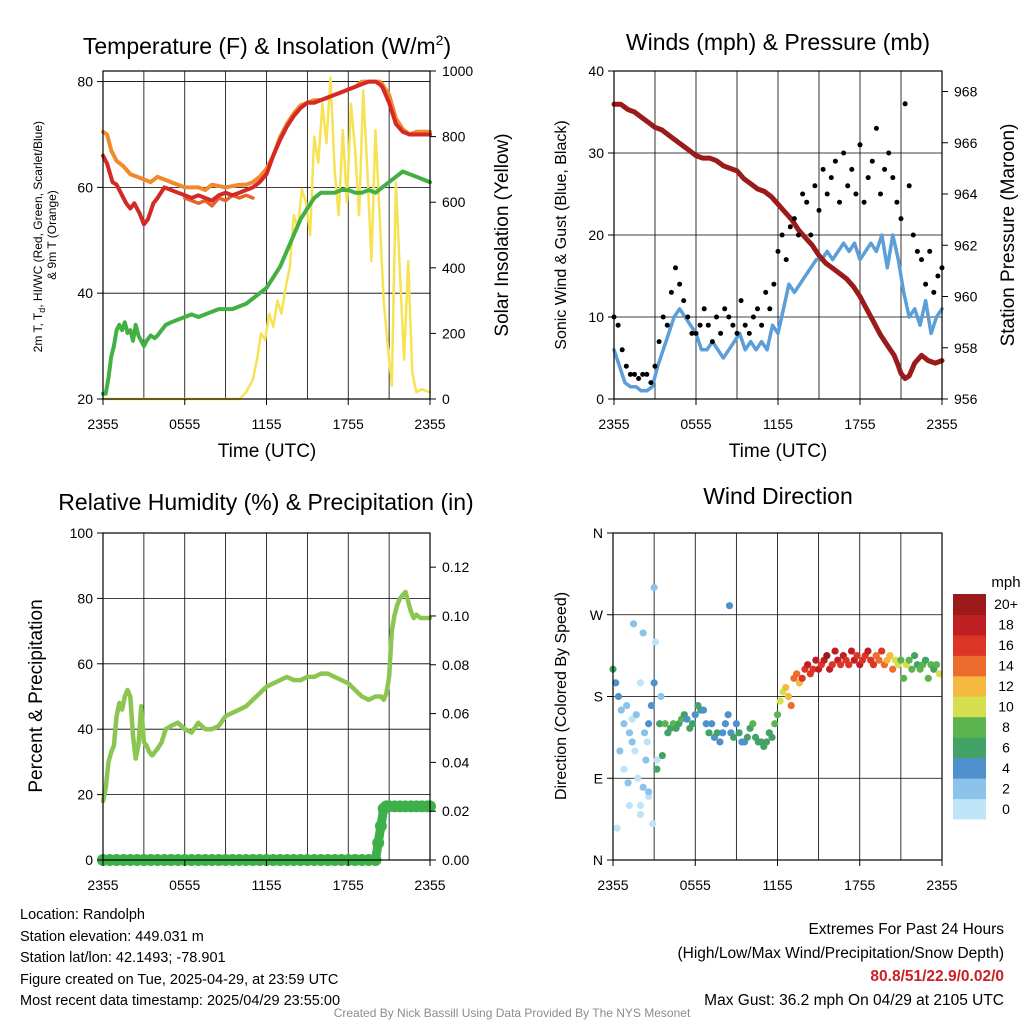 The width and height of the screenshot is (1024, 1024). I want to click on extremes-values: 80.8/51/22.9/0.02/0, so click(937, 976).